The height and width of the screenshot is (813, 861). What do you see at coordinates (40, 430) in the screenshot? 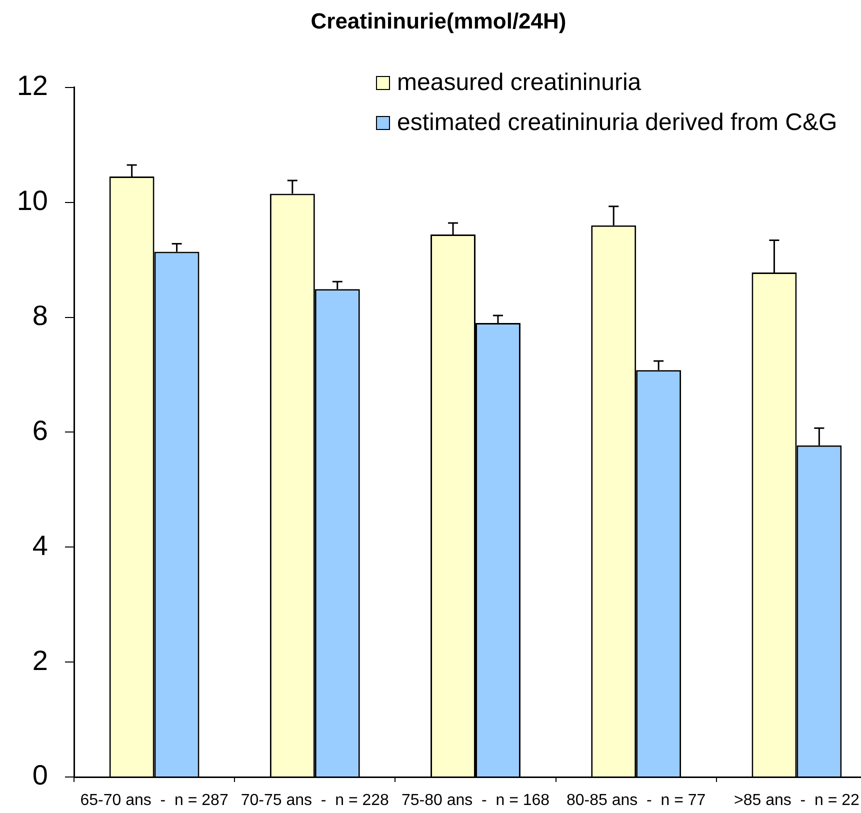
I see `y-tick-label: 6` at bounding box center [40, 430].